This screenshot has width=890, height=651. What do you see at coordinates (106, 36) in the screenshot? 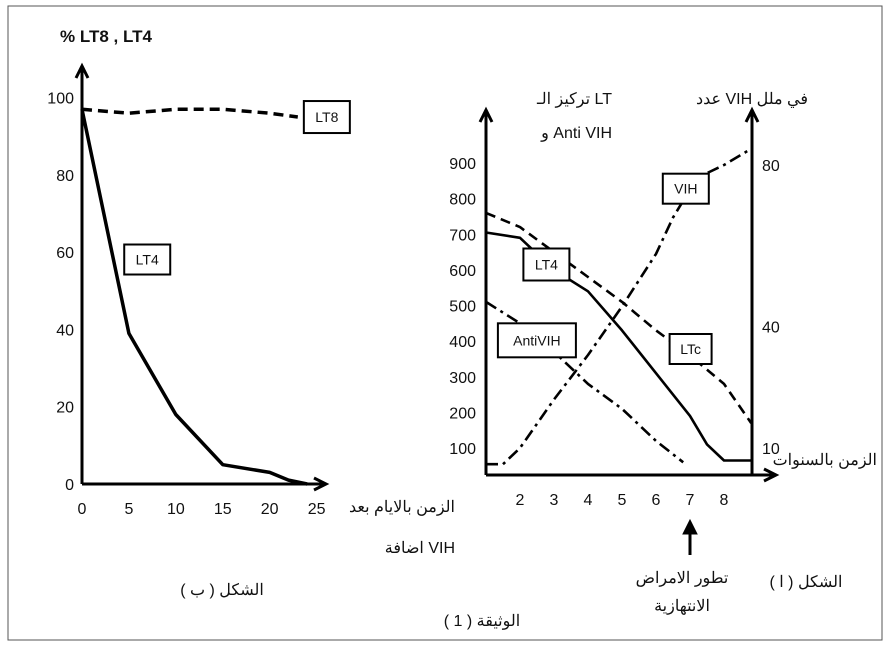
I see `chart-b-ylabel: % LT8 , LT4` at bounding box center [106, 36].